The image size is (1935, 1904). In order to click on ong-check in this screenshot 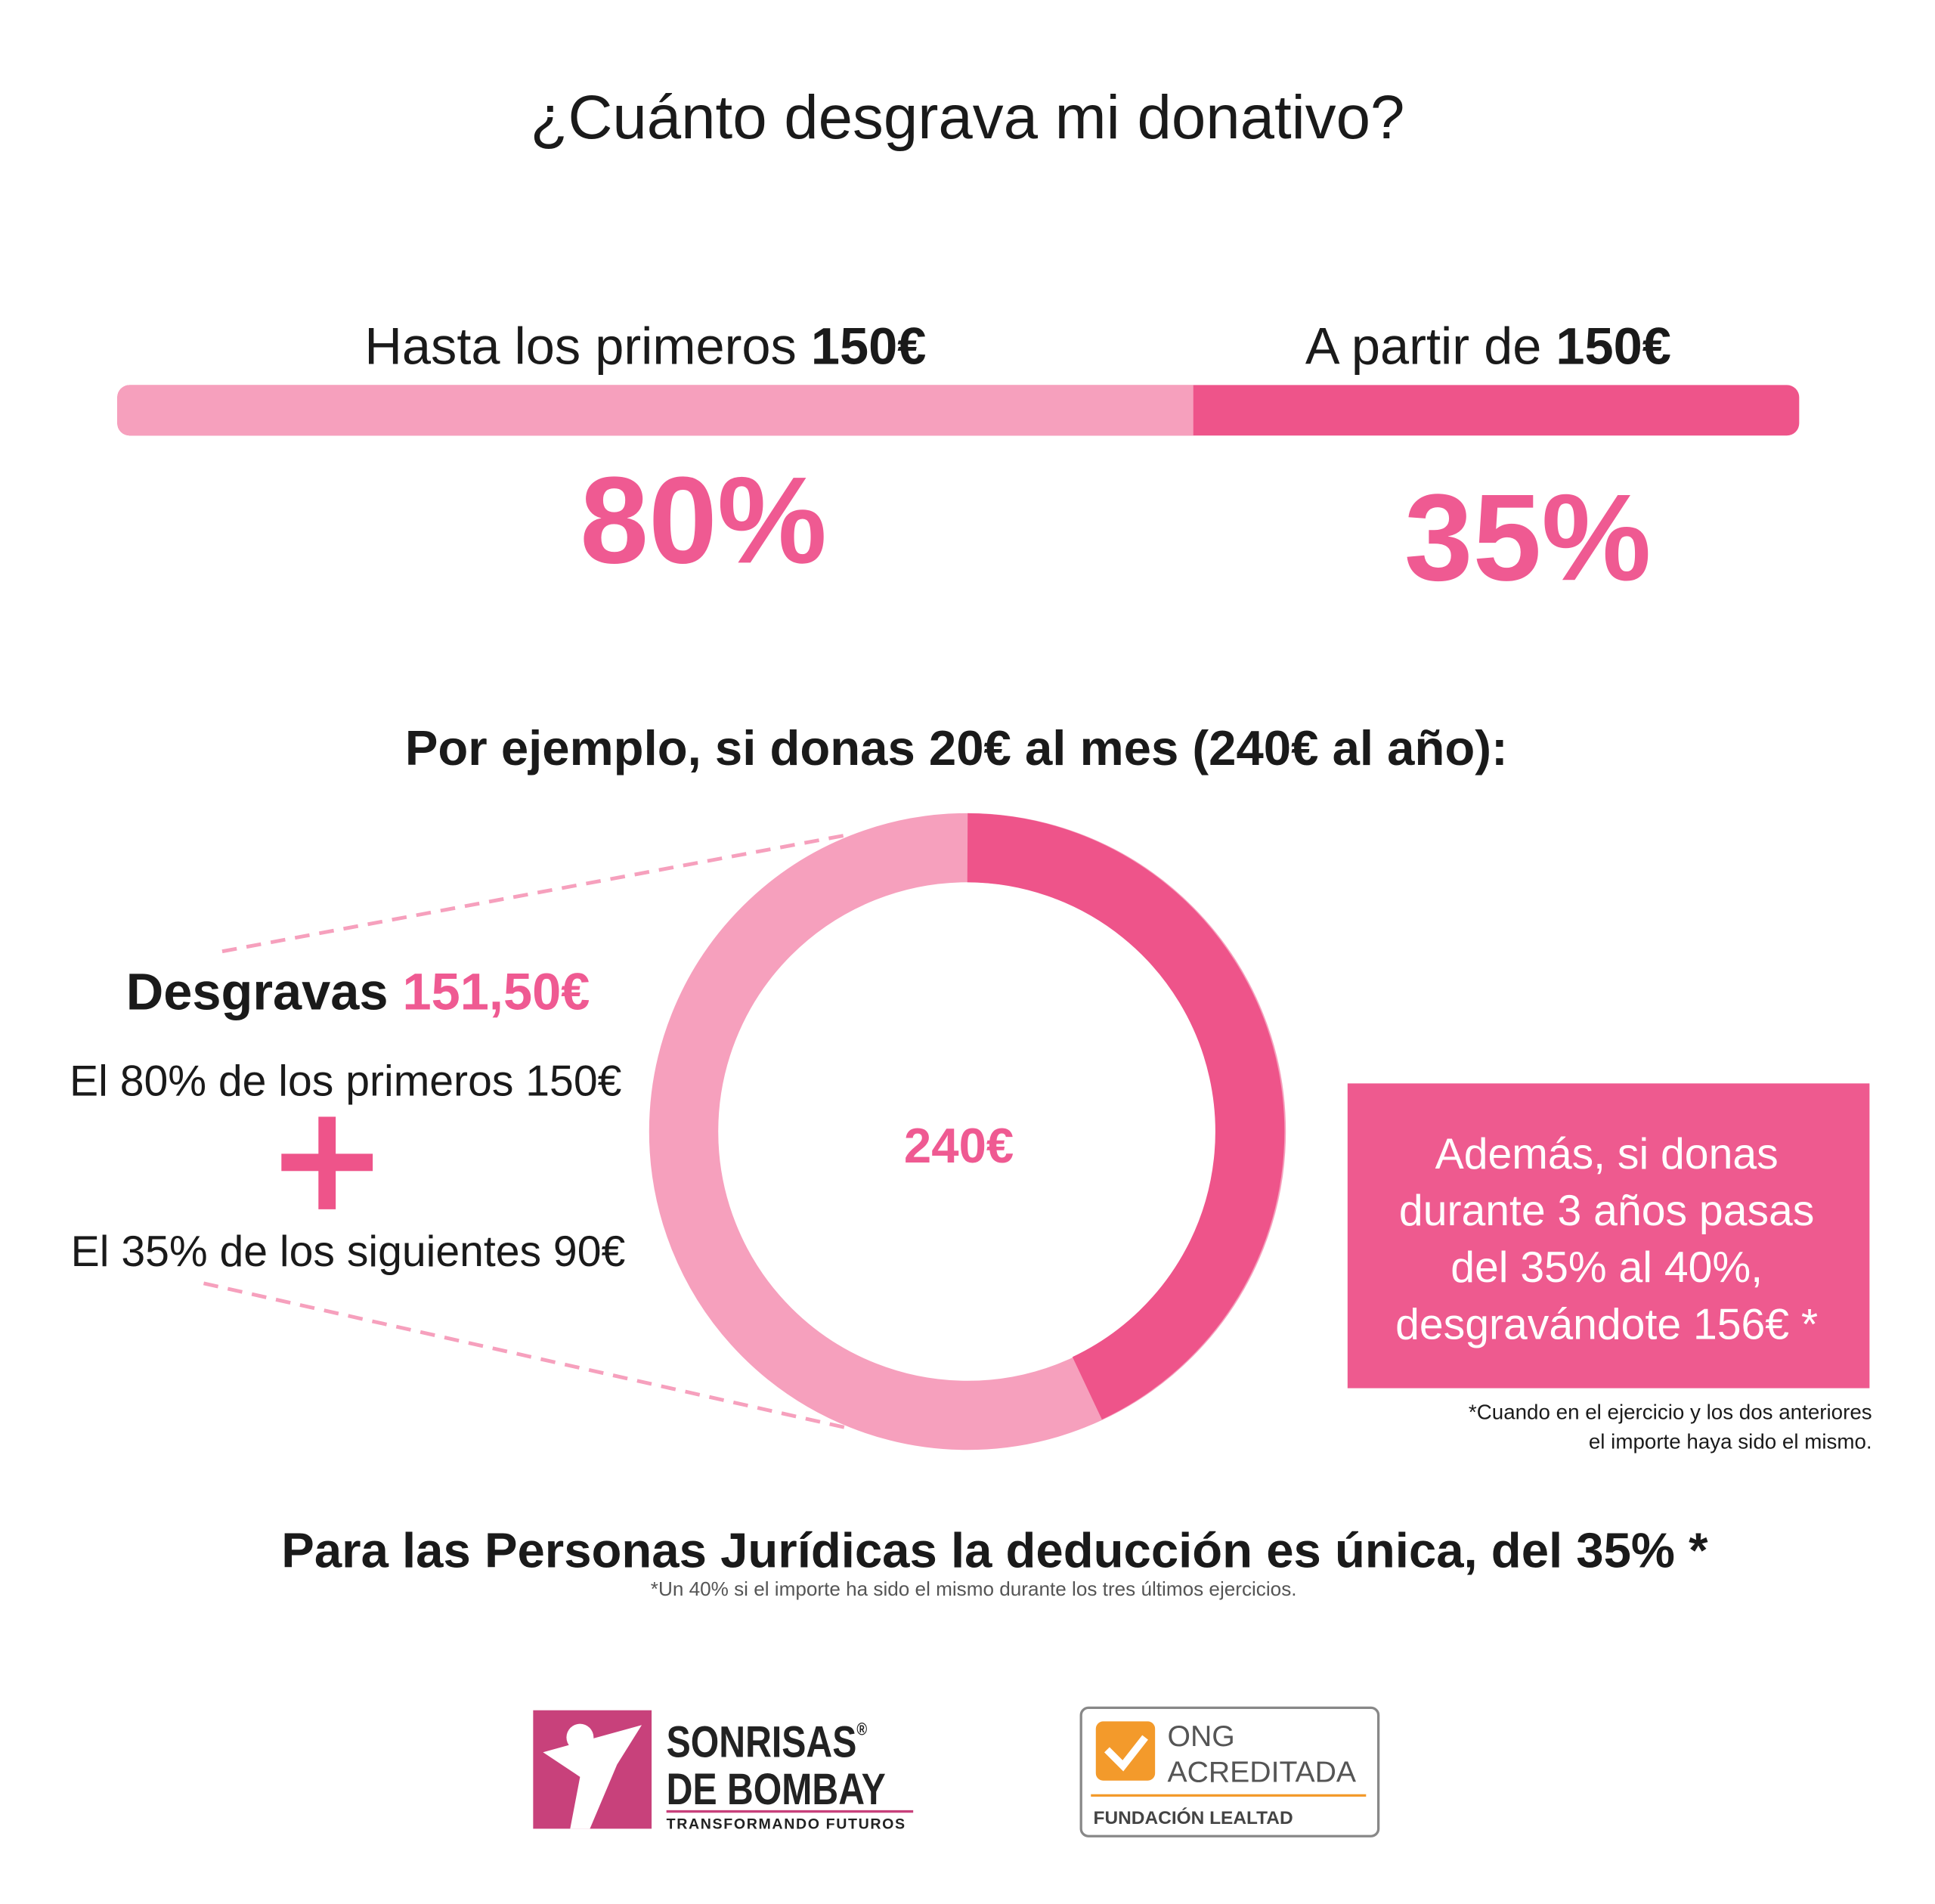, I will do `click(1126, 1753)`.